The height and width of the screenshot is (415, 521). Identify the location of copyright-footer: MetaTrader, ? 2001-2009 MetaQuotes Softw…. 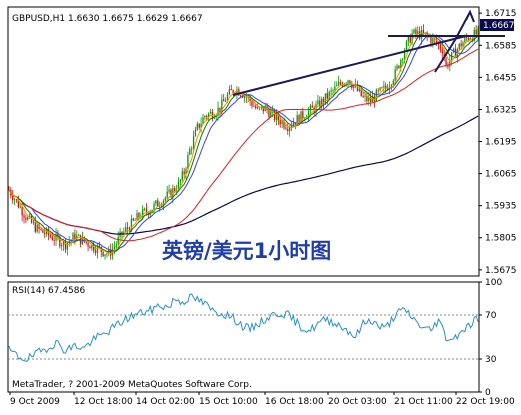
(132, 385).